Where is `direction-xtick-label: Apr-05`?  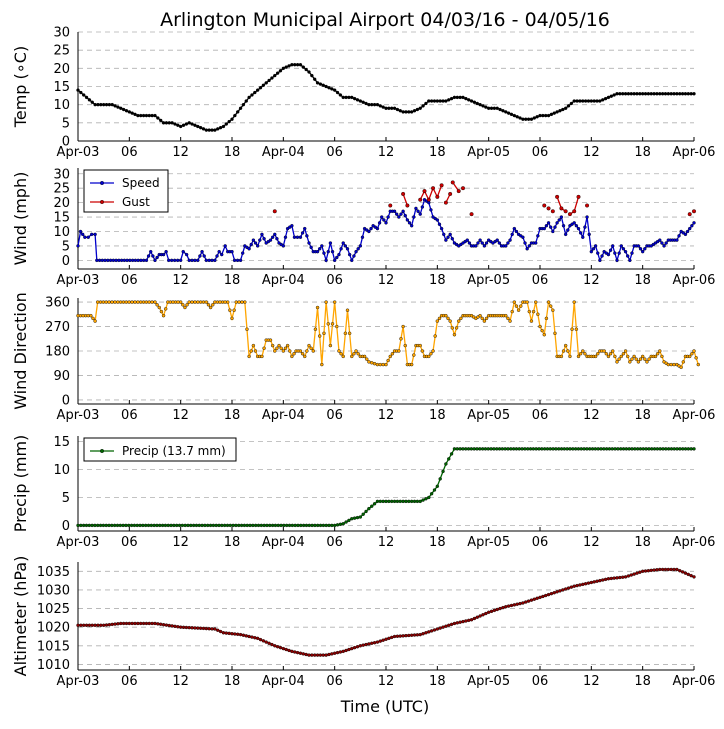
direction-xtick-label: Apr-05 is located at coordinates (488, 415).